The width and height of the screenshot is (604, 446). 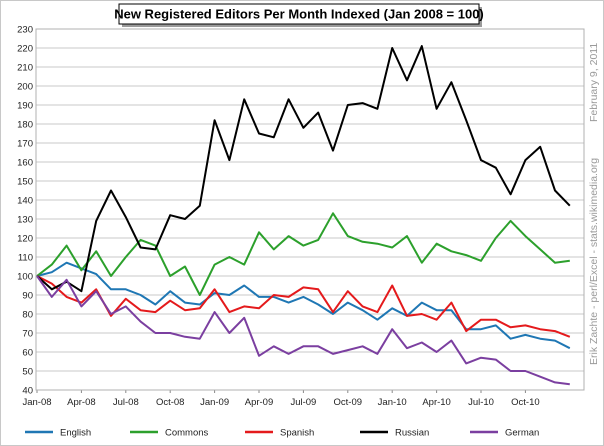 What do you see at coordinates (27, 353) in the screenshot?
I see `y-tick-label: 60` at bounding box center [27, 353].